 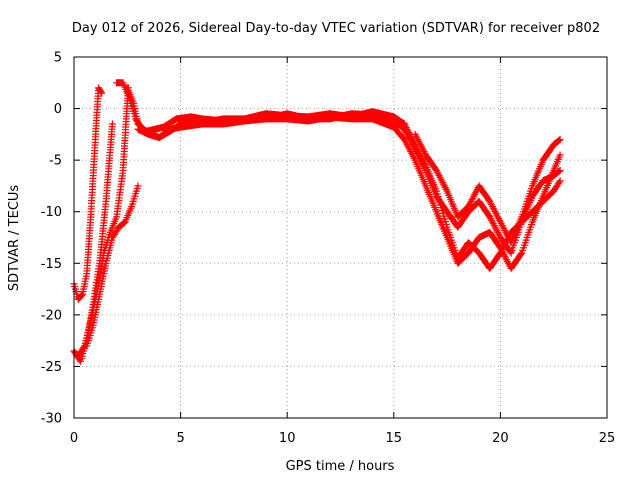 What do you see at coordinates (287, 438) in the screenshot?
I see `x-tick-label: 10` at bounding box center [287, 438].